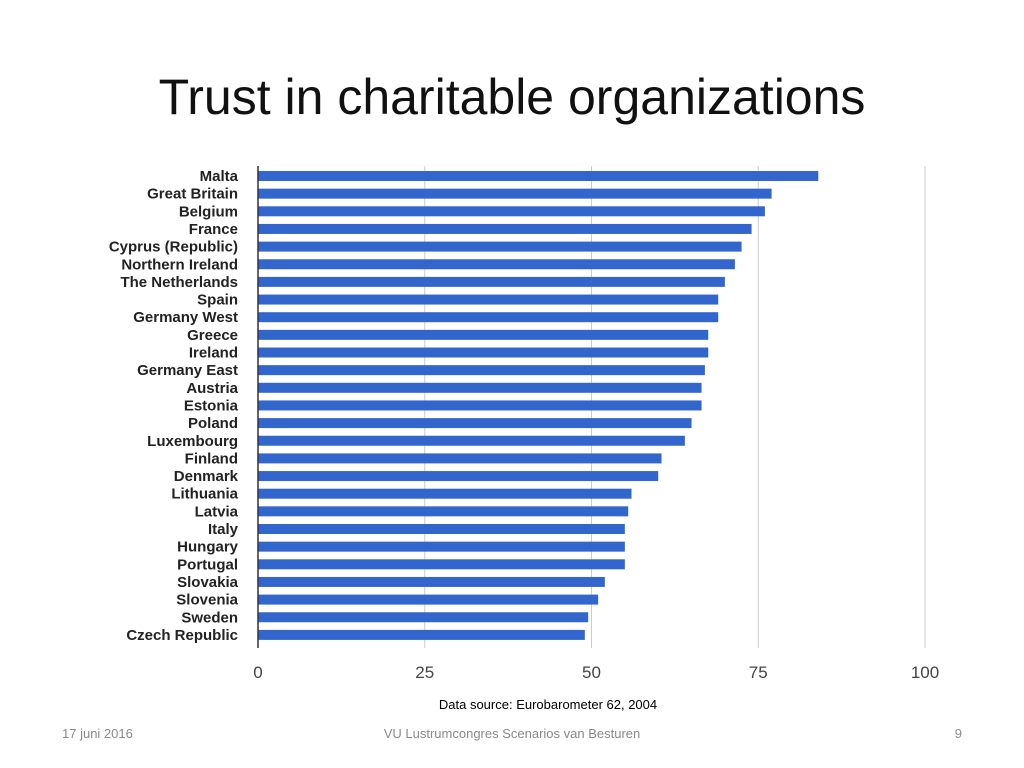 The width and height of the screenshot is (1024, 768). I want to click on bar-great-britain, so click(515, 193).